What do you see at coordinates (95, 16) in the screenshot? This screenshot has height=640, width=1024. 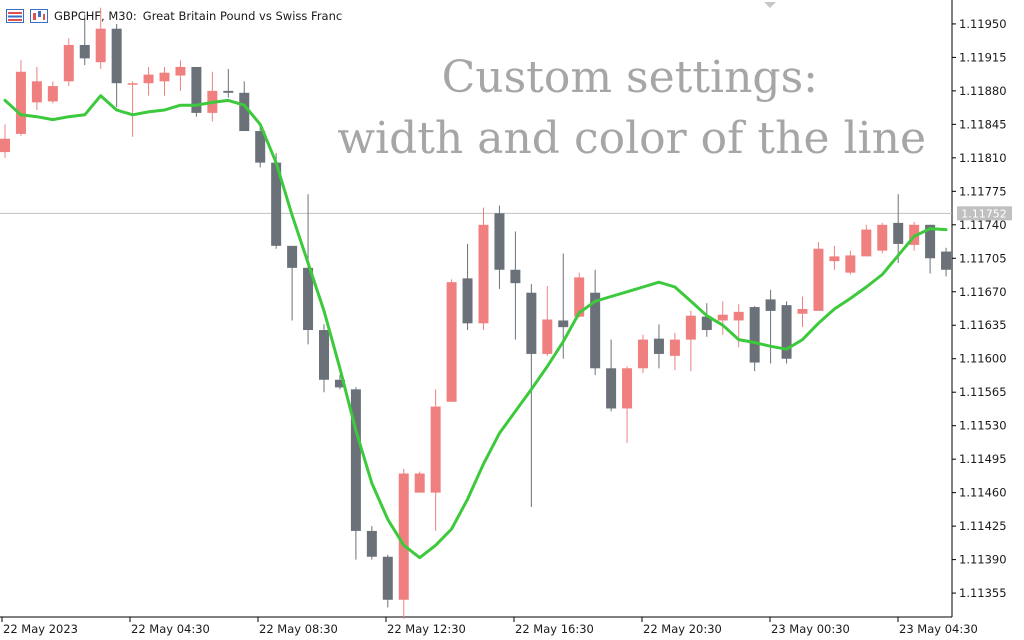 I see `chart-symbol: GBPCHF, M30:` at bounding box center [95, 16].